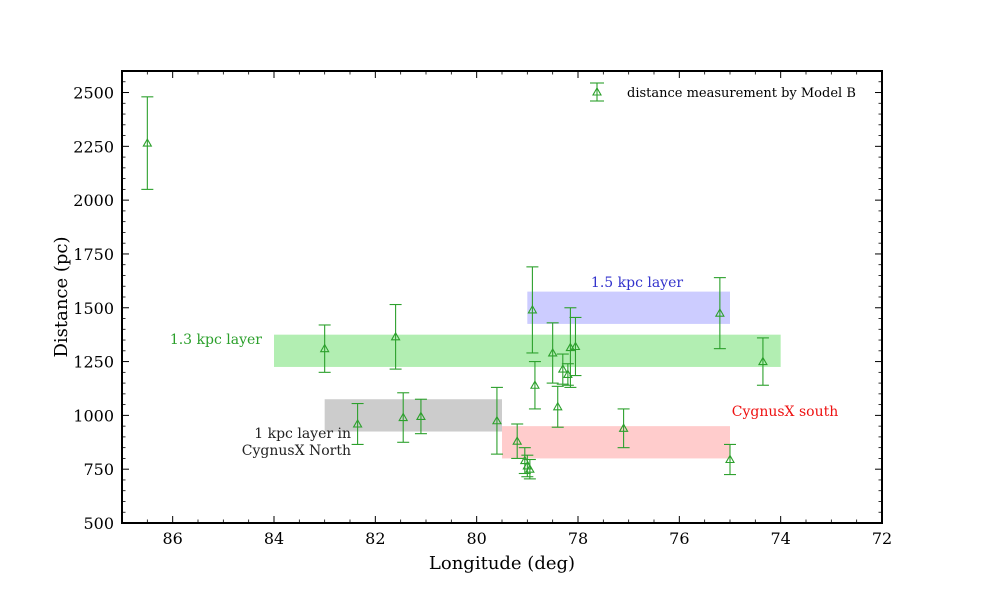 The width and height of the screenshot is (981, 589). I want to click on y-tick-label-4: 1500, so click(93, 308).